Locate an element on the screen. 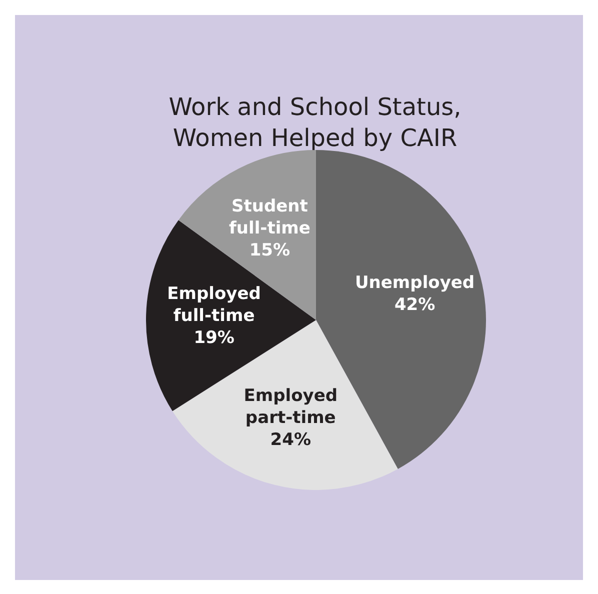  data-label: 24% is located at coordinates (290, 440).